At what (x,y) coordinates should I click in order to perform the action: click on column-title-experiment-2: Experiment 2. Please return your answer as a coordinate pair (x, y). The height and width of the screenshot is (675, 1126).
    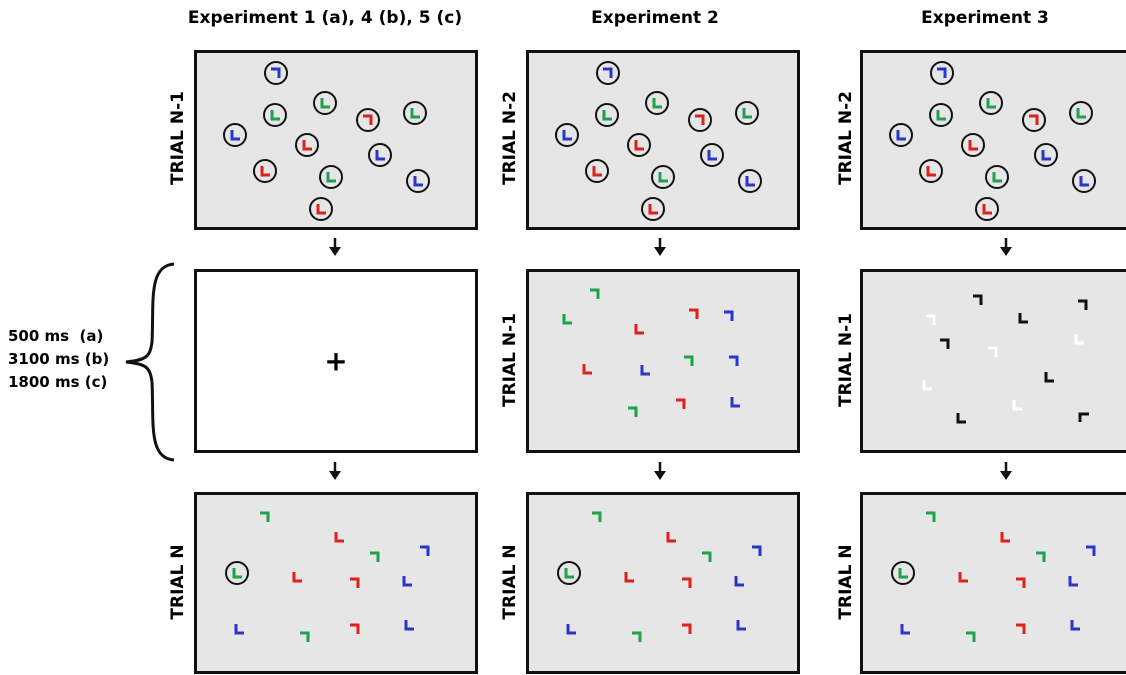
    Looking at the image, I should click on (655, 18).